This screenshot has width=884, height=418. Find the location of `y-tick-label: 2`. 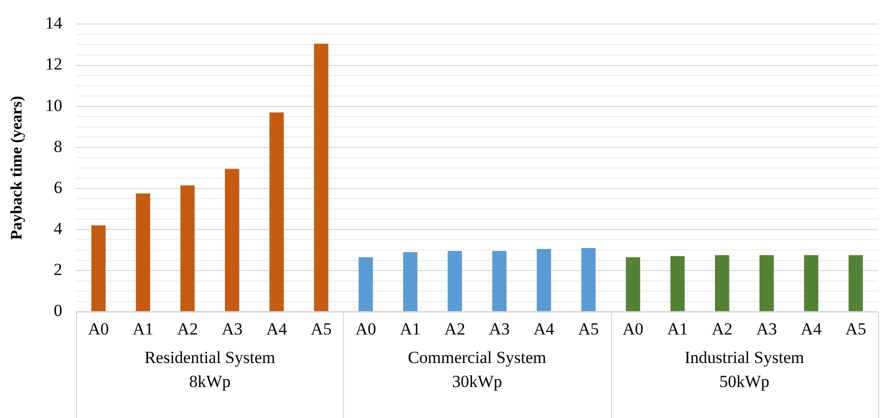

y-tick-label: 2 is located at coordinates (58, 270).